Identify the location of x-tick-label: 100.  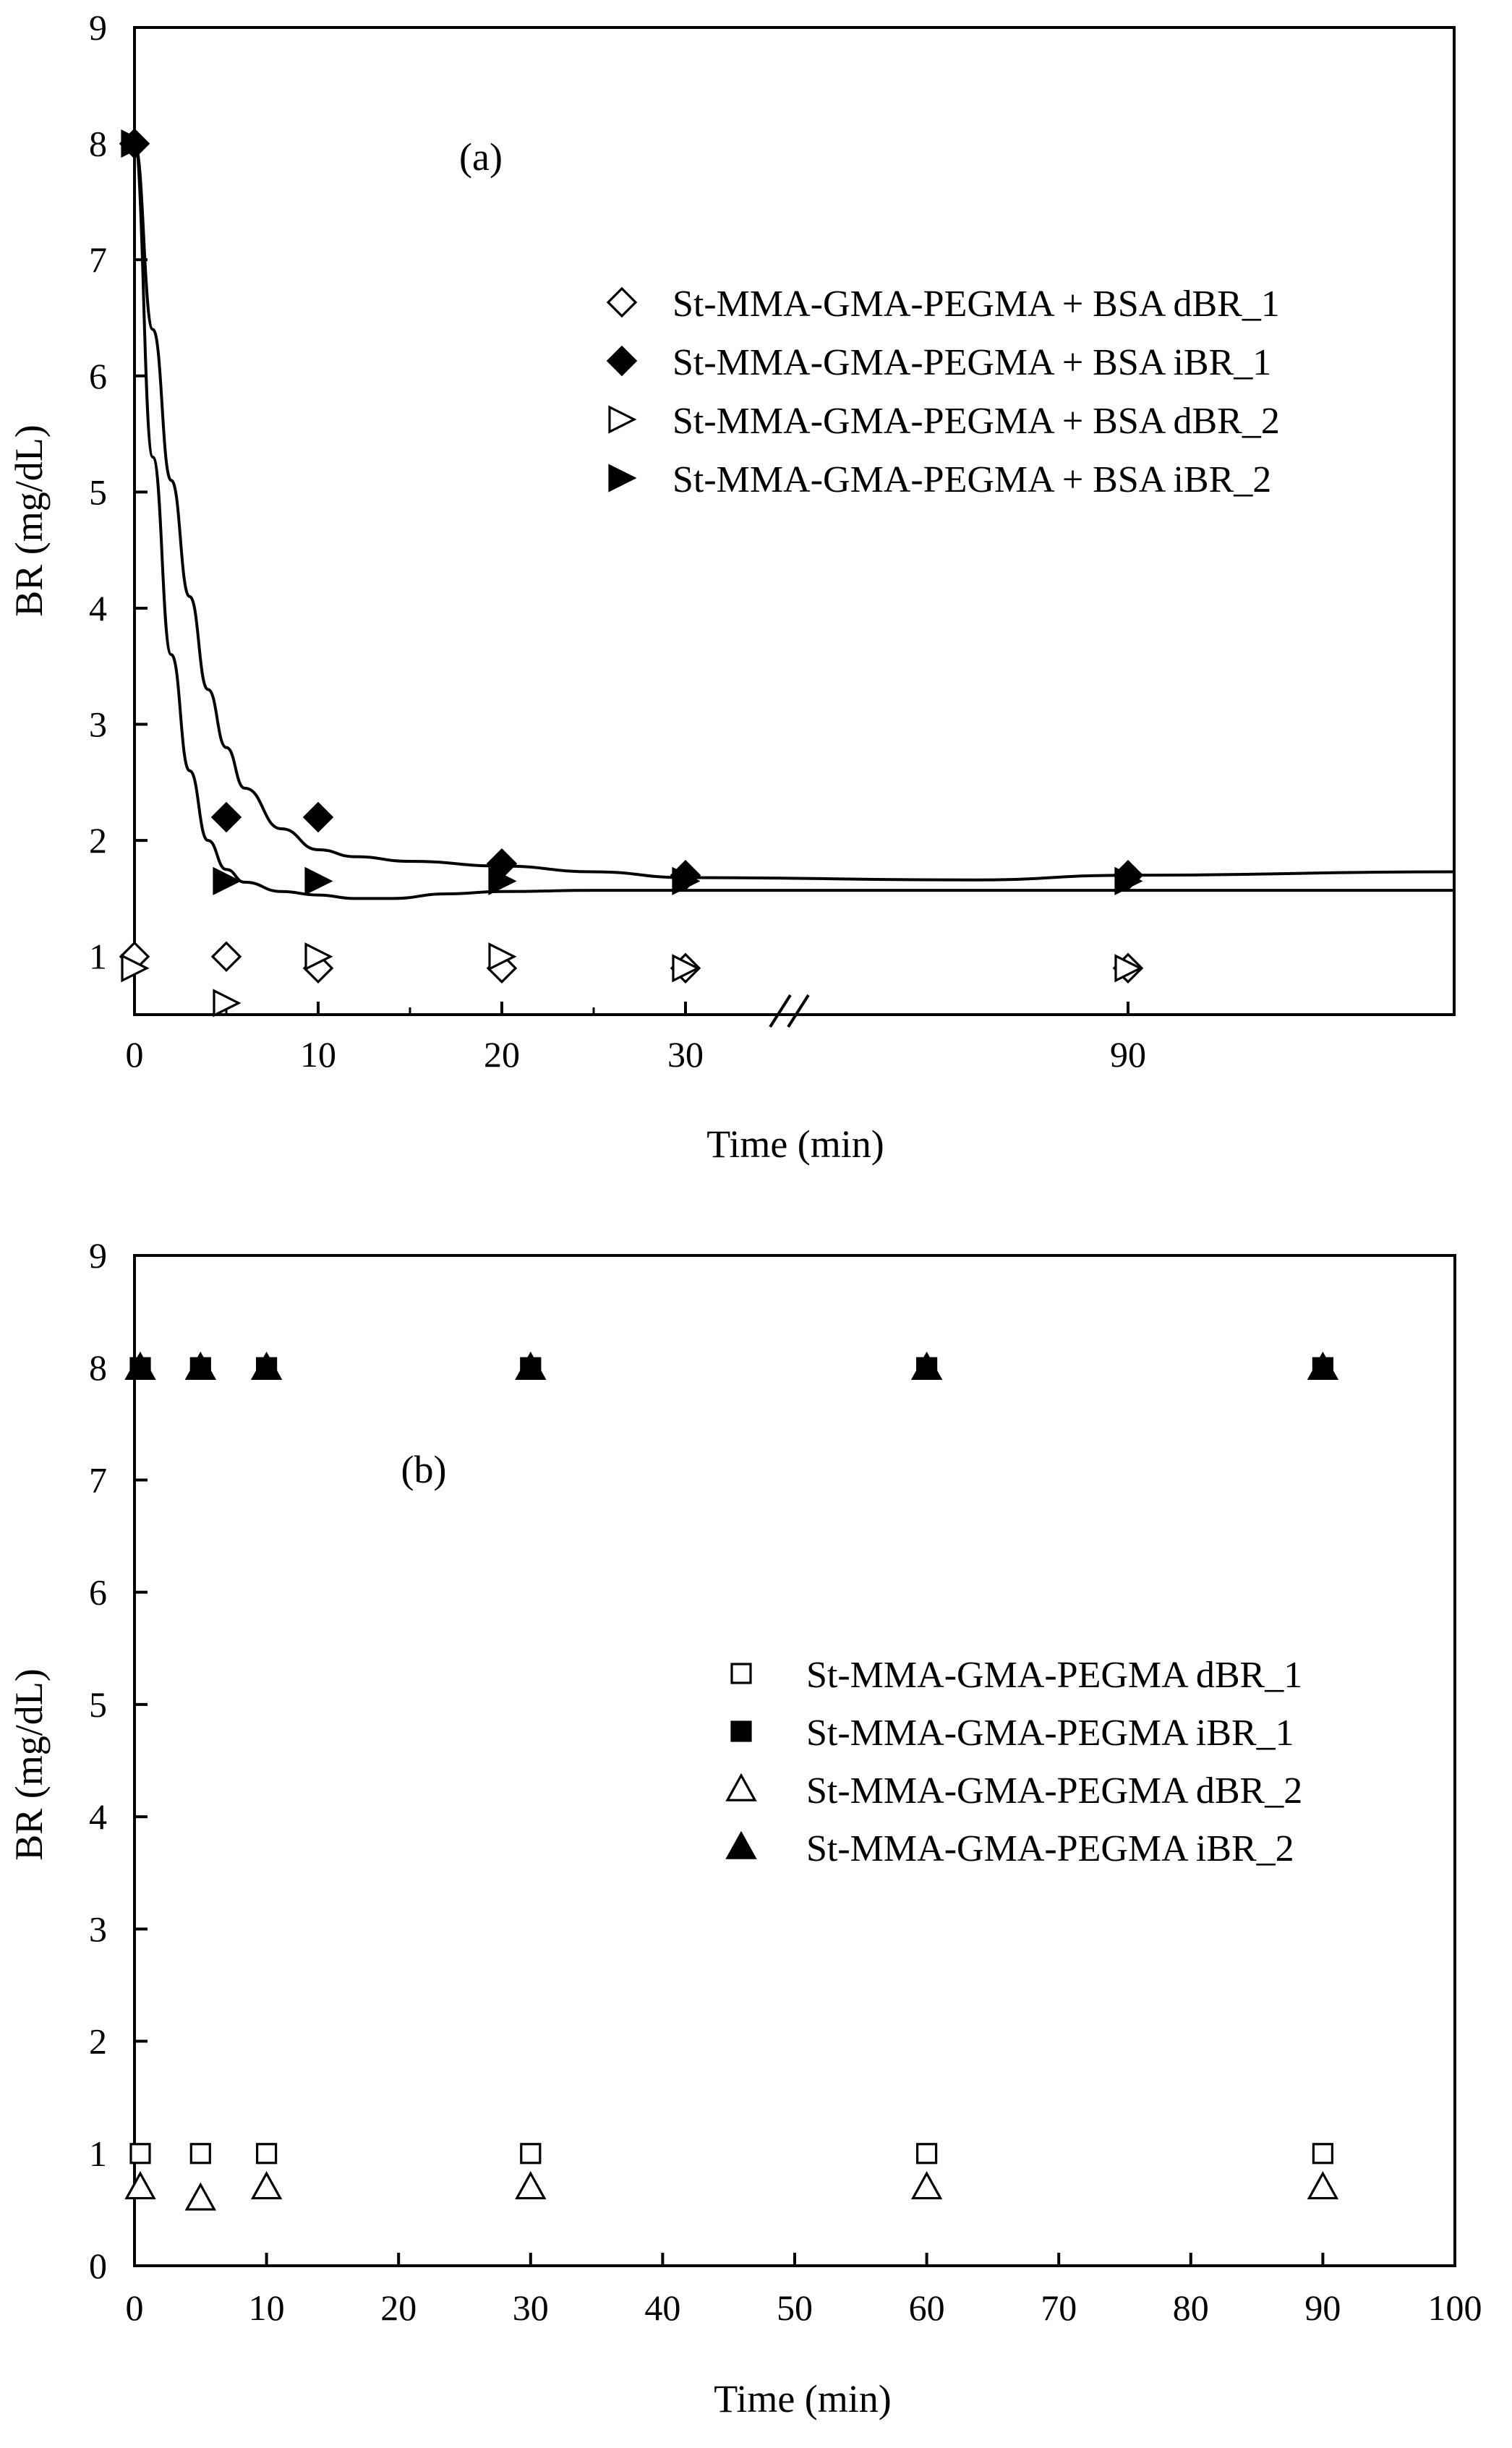
(1455, 2307).